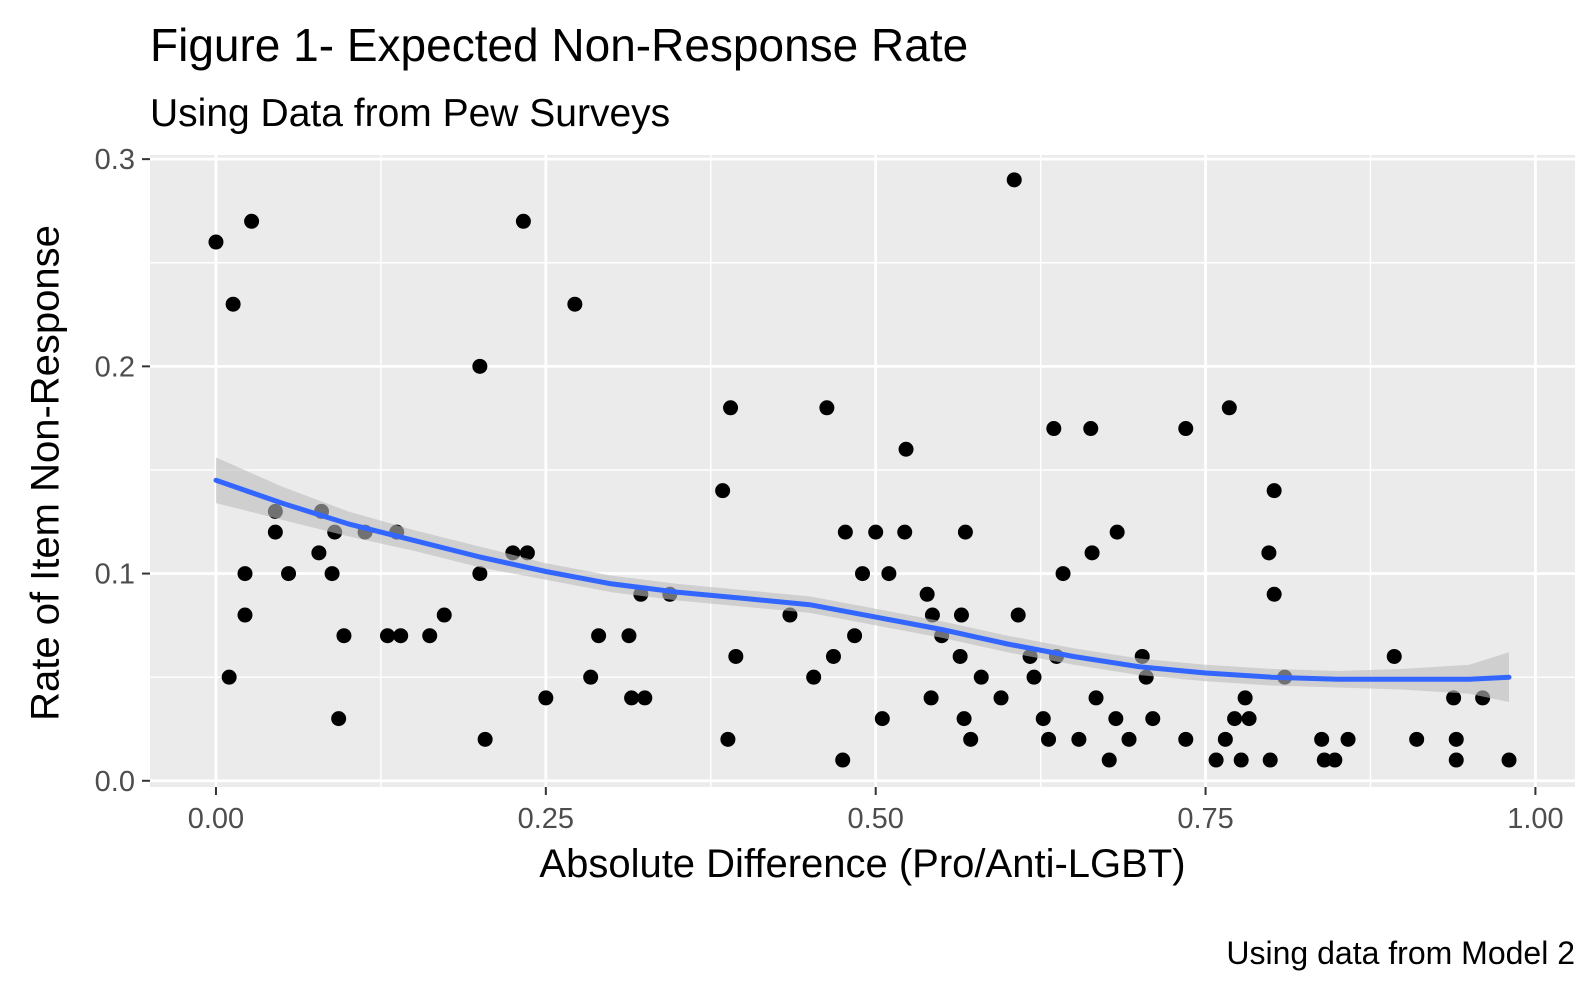 This screenshot has width=1593, height=984. I want to click on y-tick-label: 0.3, so click(115, 160).